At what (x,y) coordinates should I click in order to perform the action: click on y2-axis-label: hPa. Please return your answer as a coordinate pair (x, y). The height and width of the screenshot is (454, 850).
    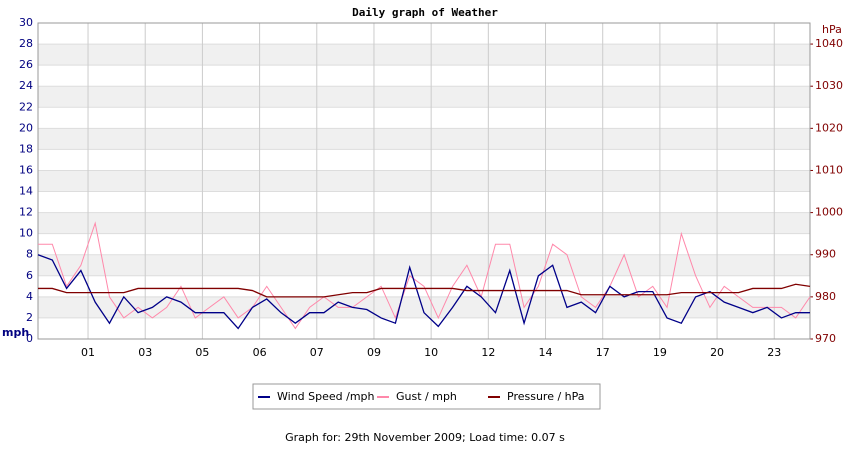
    Looking at the image, I should click on (832, 29).